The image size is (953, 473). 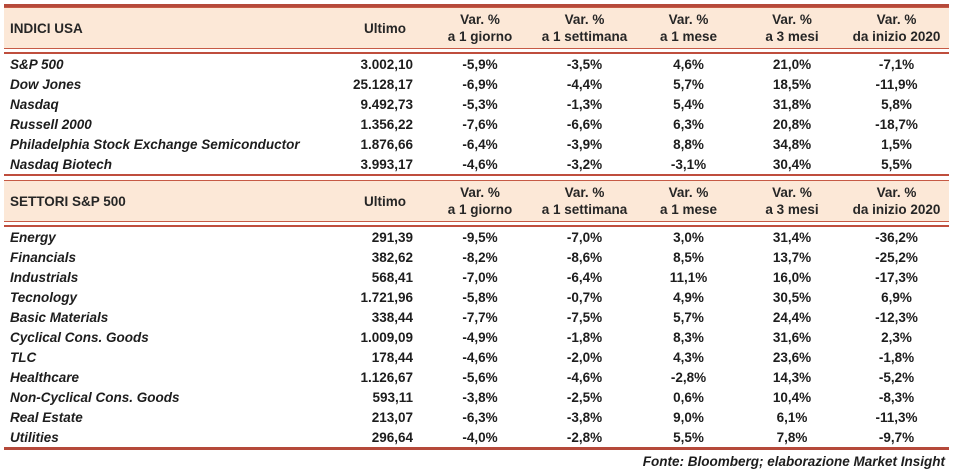 I want to click on row-name: Non-Cyclical Cons. Goods, so click(x=95, y=397).